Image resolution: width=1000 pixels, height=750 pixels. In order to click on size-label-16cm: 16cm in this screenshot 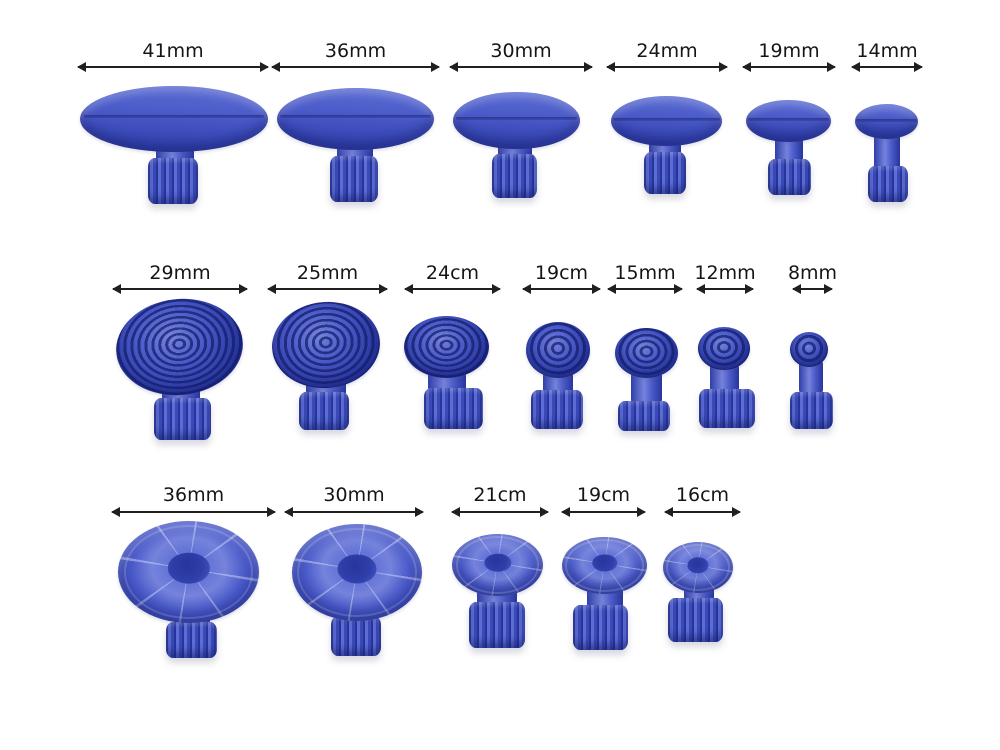, I will do `click(702, 495)`.